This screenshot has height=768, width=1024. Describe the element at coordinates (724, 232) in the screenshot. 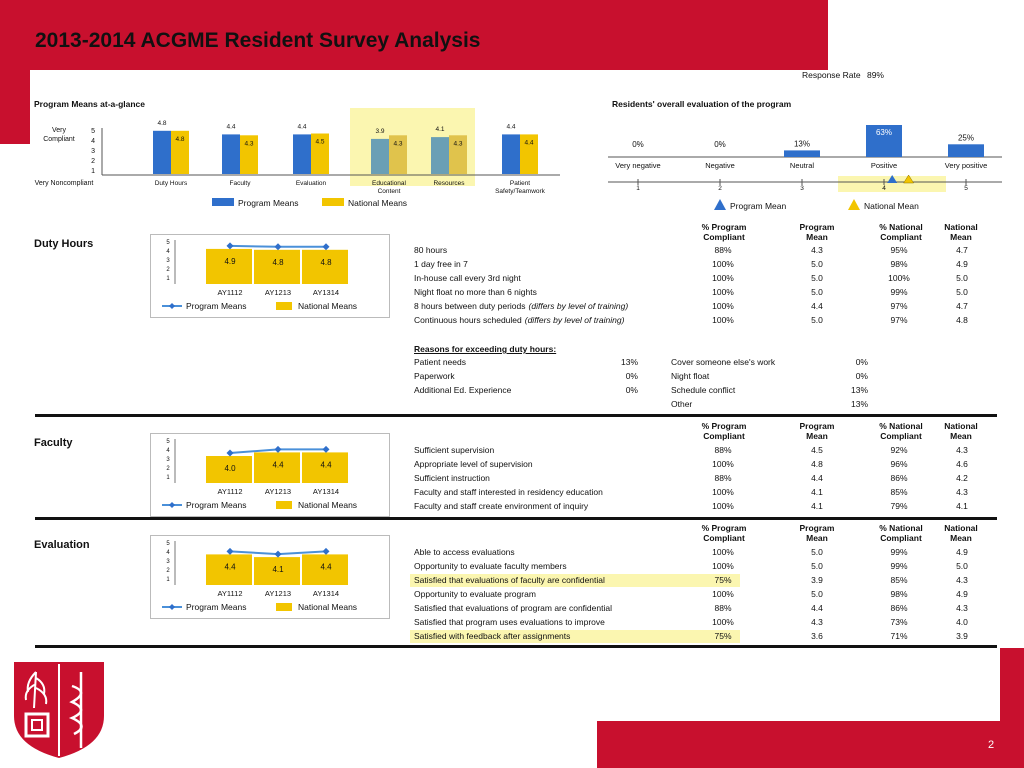

I see `table-header: % Program Compliant` at that location.